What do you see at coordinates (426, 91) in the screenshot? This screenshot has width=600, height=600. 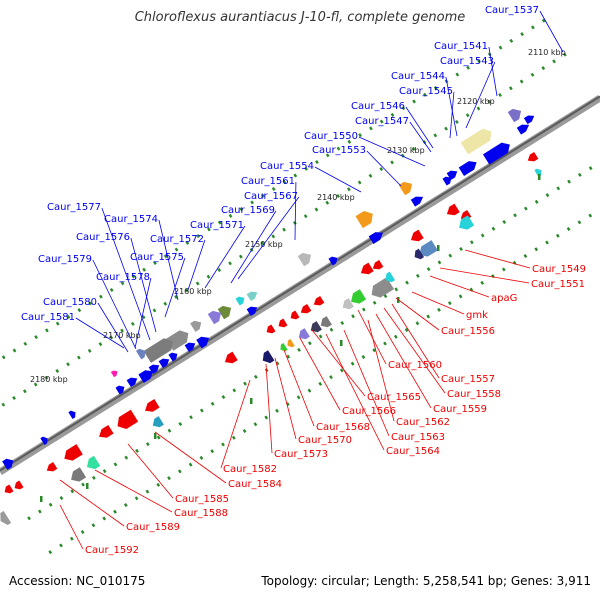 I see `forward-gene-label: Caur_1545` at bounding box center [426, 91].